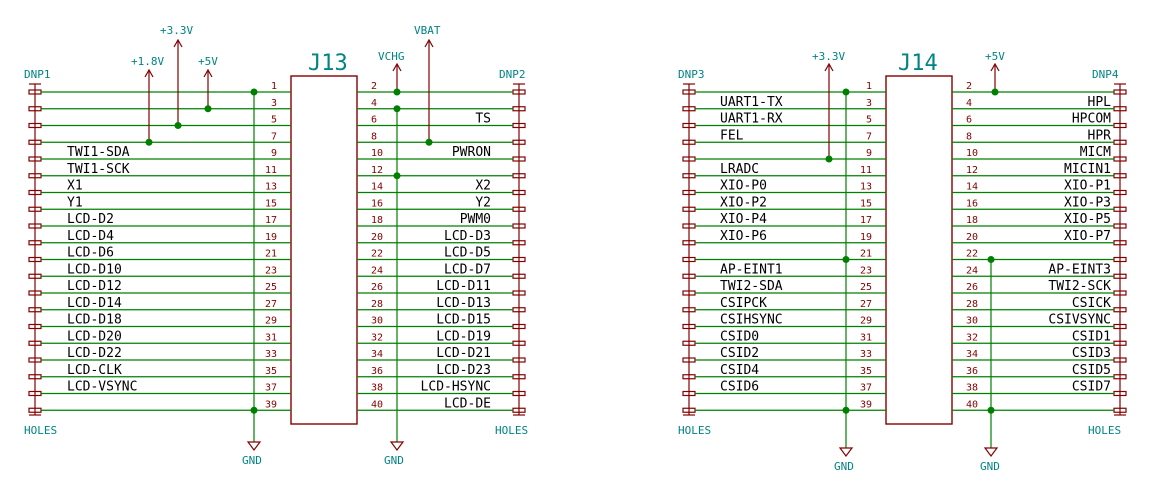  Describe the element at coordinates (377, 354) in the screenshot. I see `j13-right-pin-number: 34` at that location.